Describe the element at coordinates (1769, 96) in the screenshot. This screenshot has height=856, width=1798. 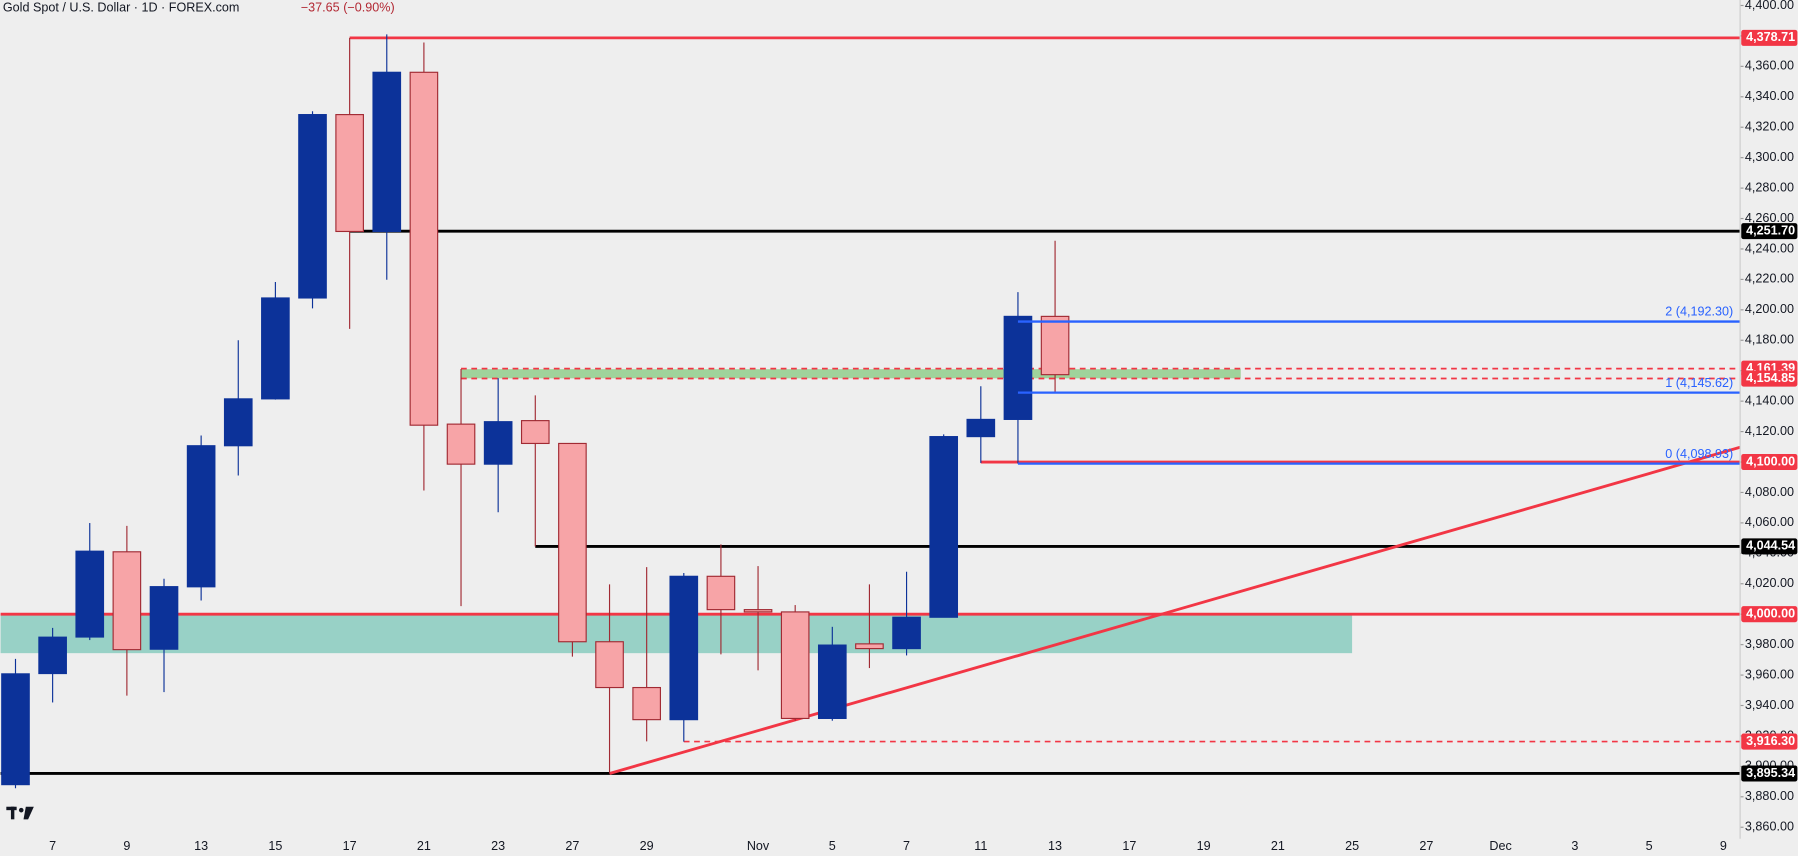
I see `y-tick-label: 4,340.00` at that location.